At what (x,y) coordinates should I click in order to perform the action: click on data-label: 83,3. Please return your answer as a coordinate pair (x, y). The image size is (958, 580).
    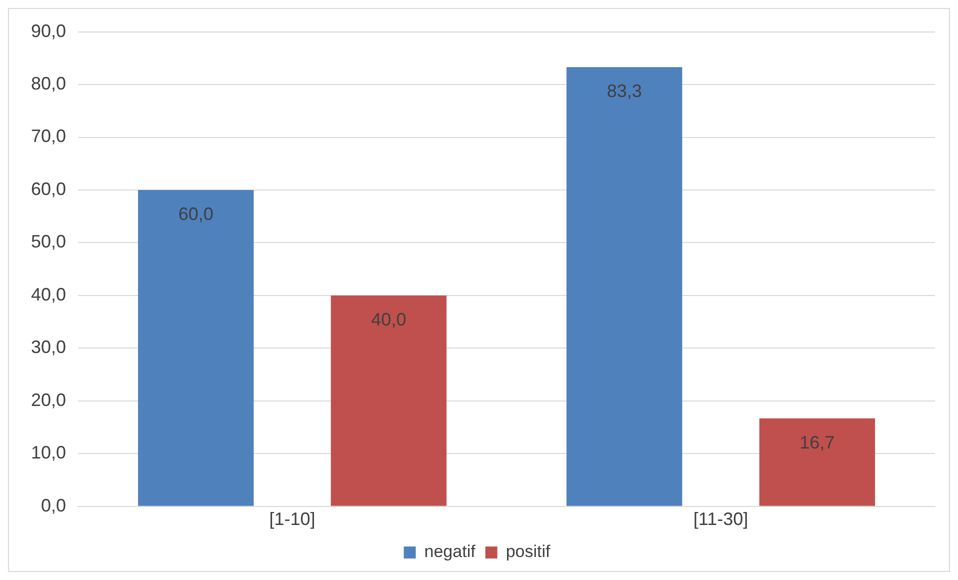
    Looking at the image, I should click on (624, 91).